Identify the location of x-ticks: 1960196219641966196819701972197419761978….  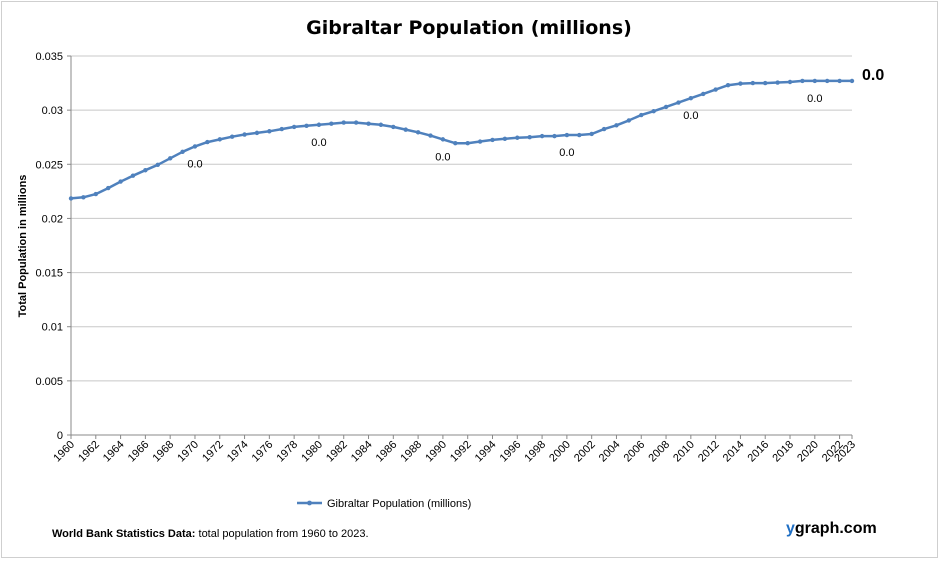
(454, 452).